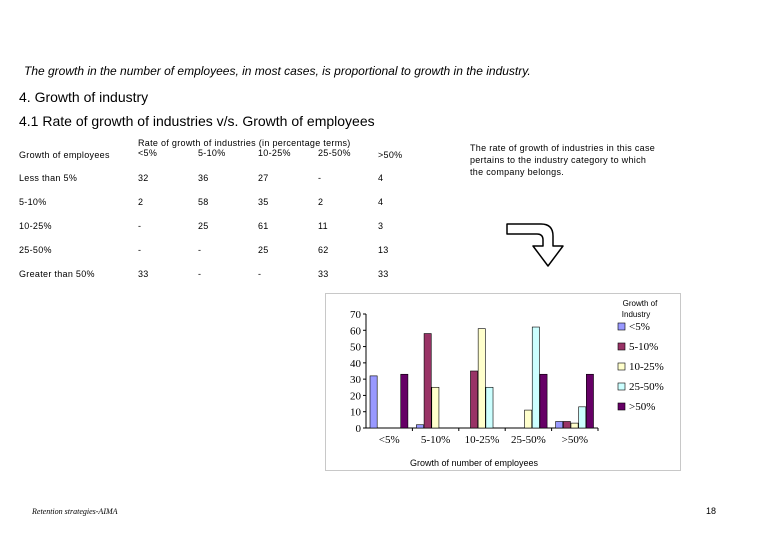 The width and height of the screenshot is (780, 540). Describe the element at coordinates (711, 511) in the screenshot. I see `page-number: 18` at that location.